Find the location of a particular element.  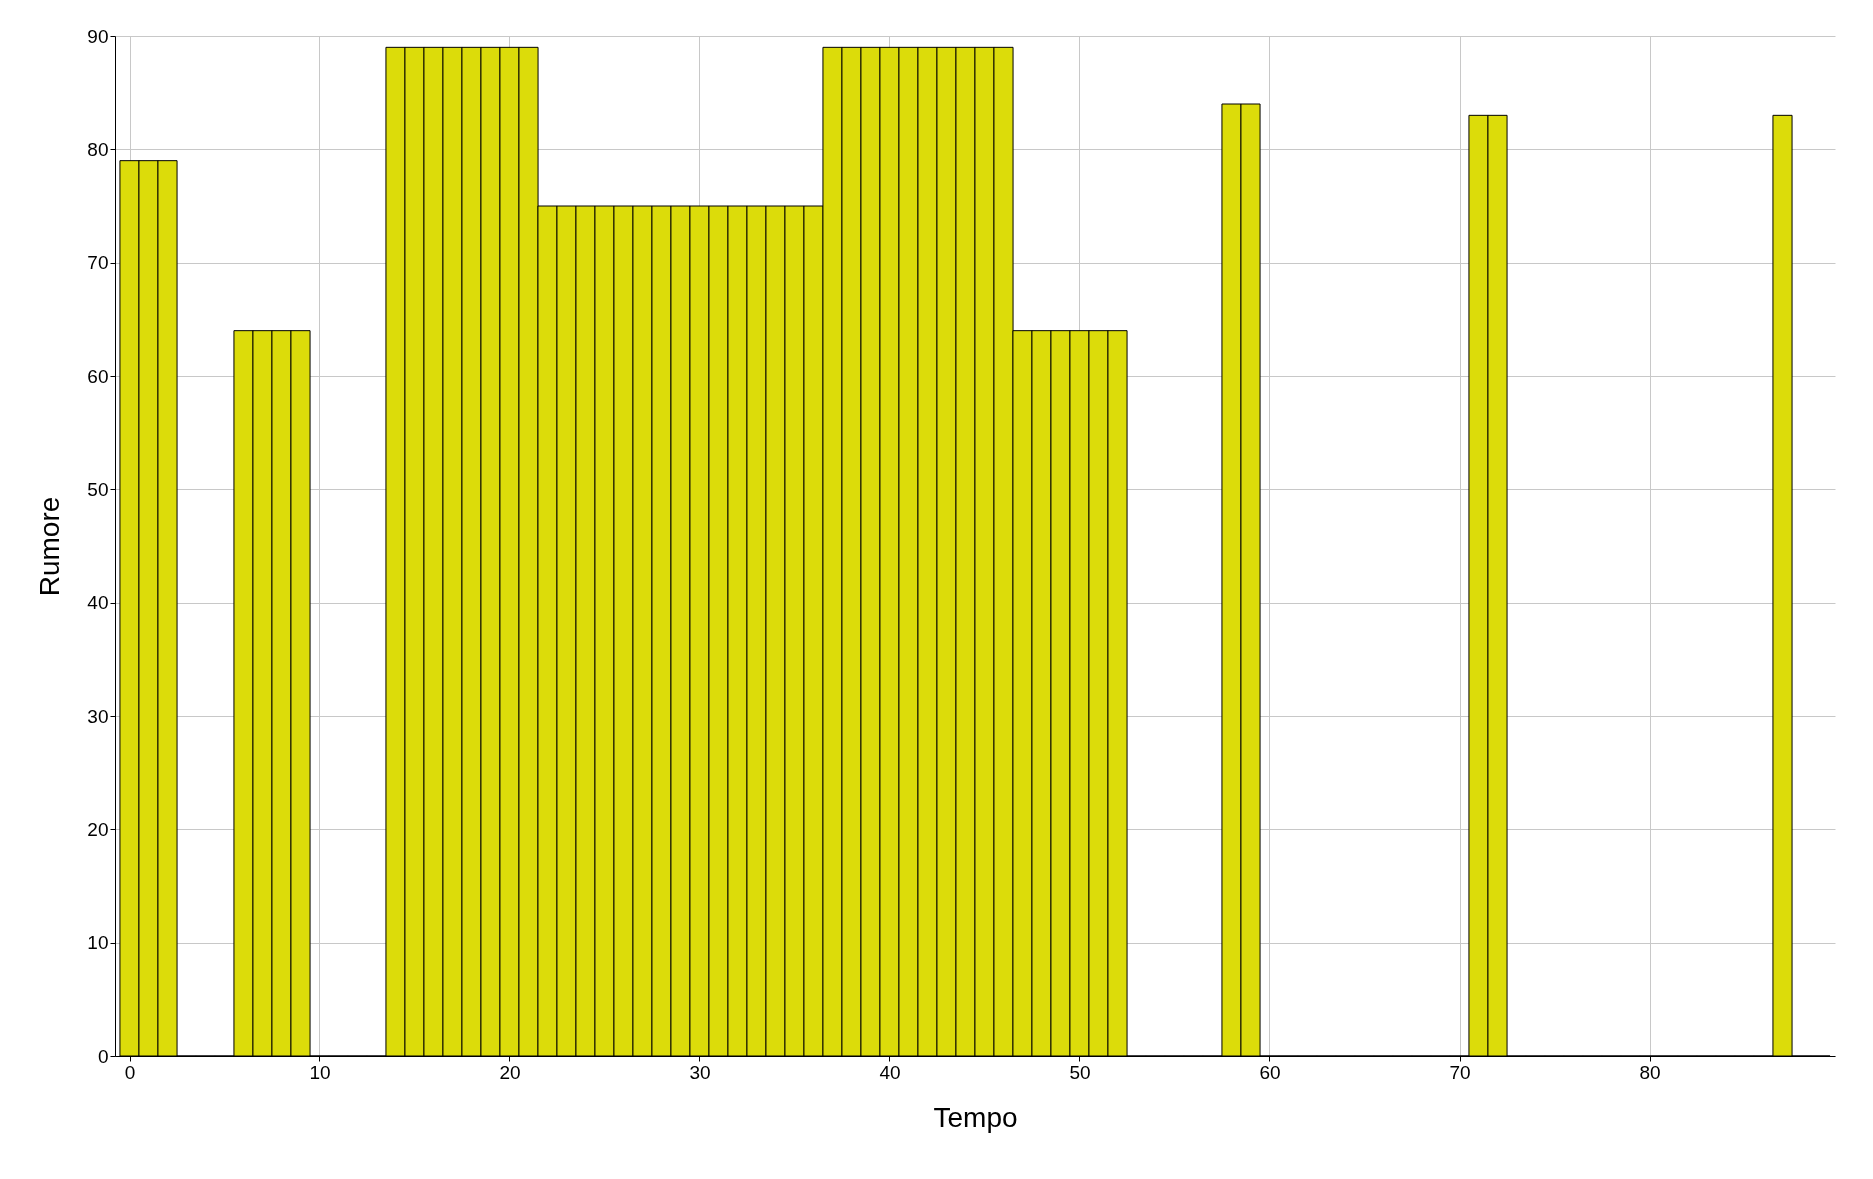

x-tick-label: 10 is located at coordinates (320, 1072).